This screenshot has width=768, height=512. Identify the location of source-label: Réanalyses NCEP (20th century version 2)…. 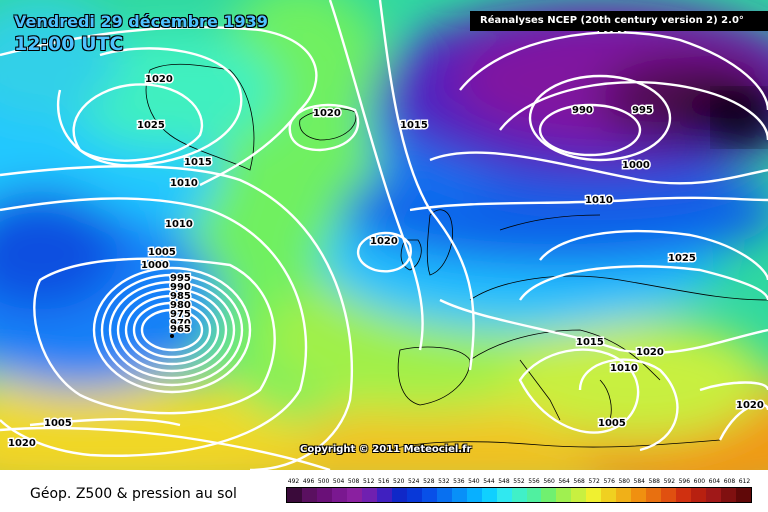
(619, 21).